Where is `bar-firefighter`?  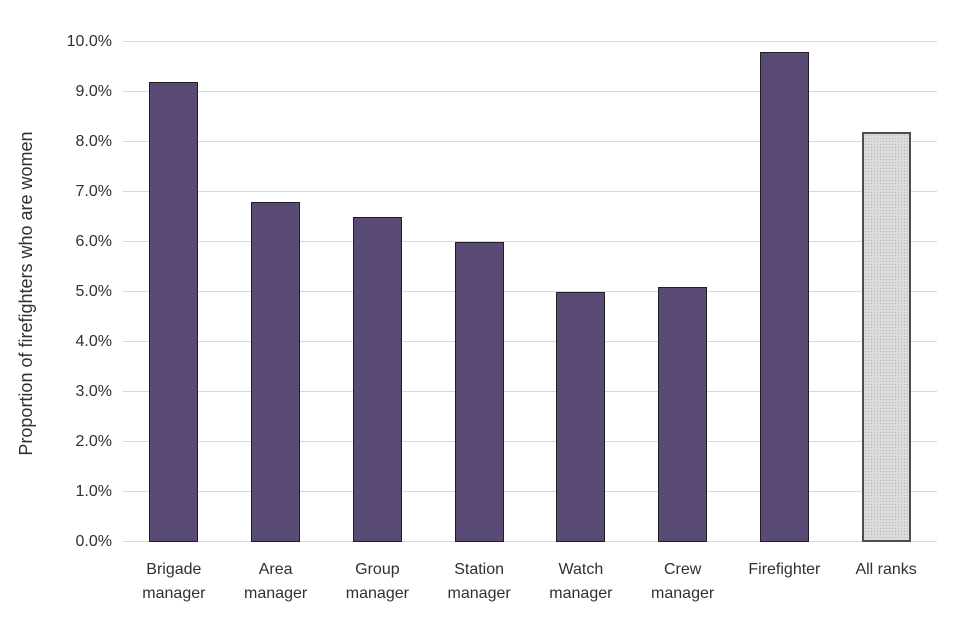 bar-firefighter is located at coordinates (784, 297).